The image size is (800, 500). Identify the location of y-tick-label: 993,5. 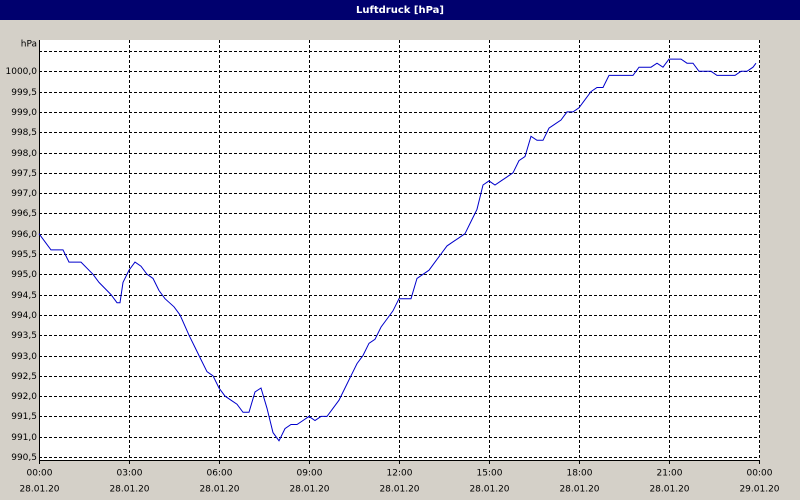
(24, 336).